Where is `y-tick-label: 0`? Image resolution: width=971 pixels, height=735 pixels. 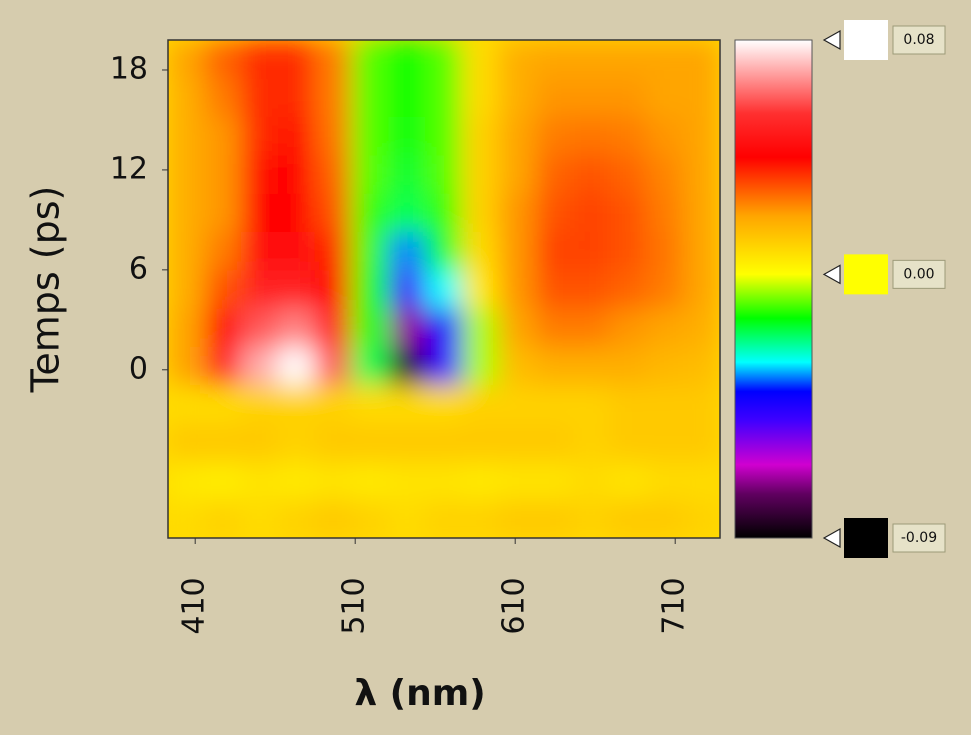
y-tick-label: 0 is located at coordinates (138, 368).